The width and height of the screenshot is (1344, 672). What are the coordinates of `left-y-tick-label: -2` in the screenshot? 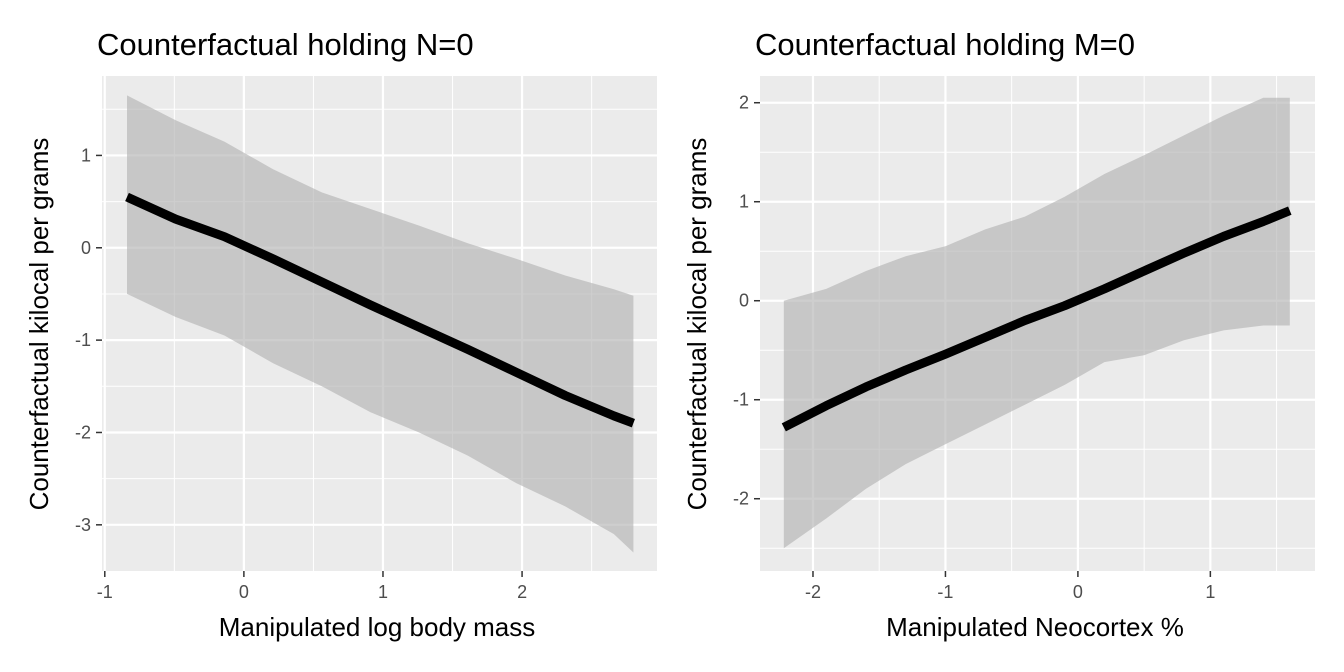 It's located at (83, 432).